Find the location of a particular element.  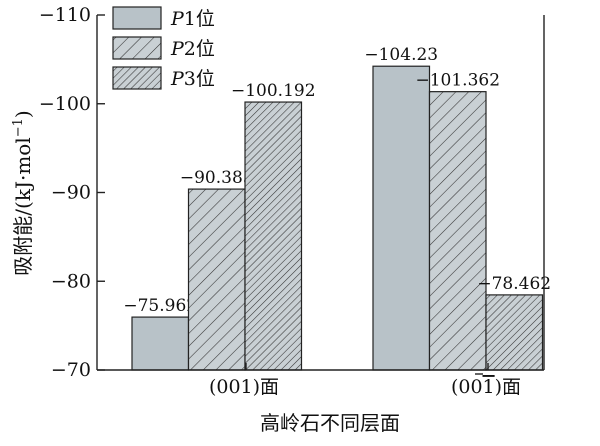

y-axis-title: 吸附能/(kJ·mol−1) is located at coordinates (23, 192).